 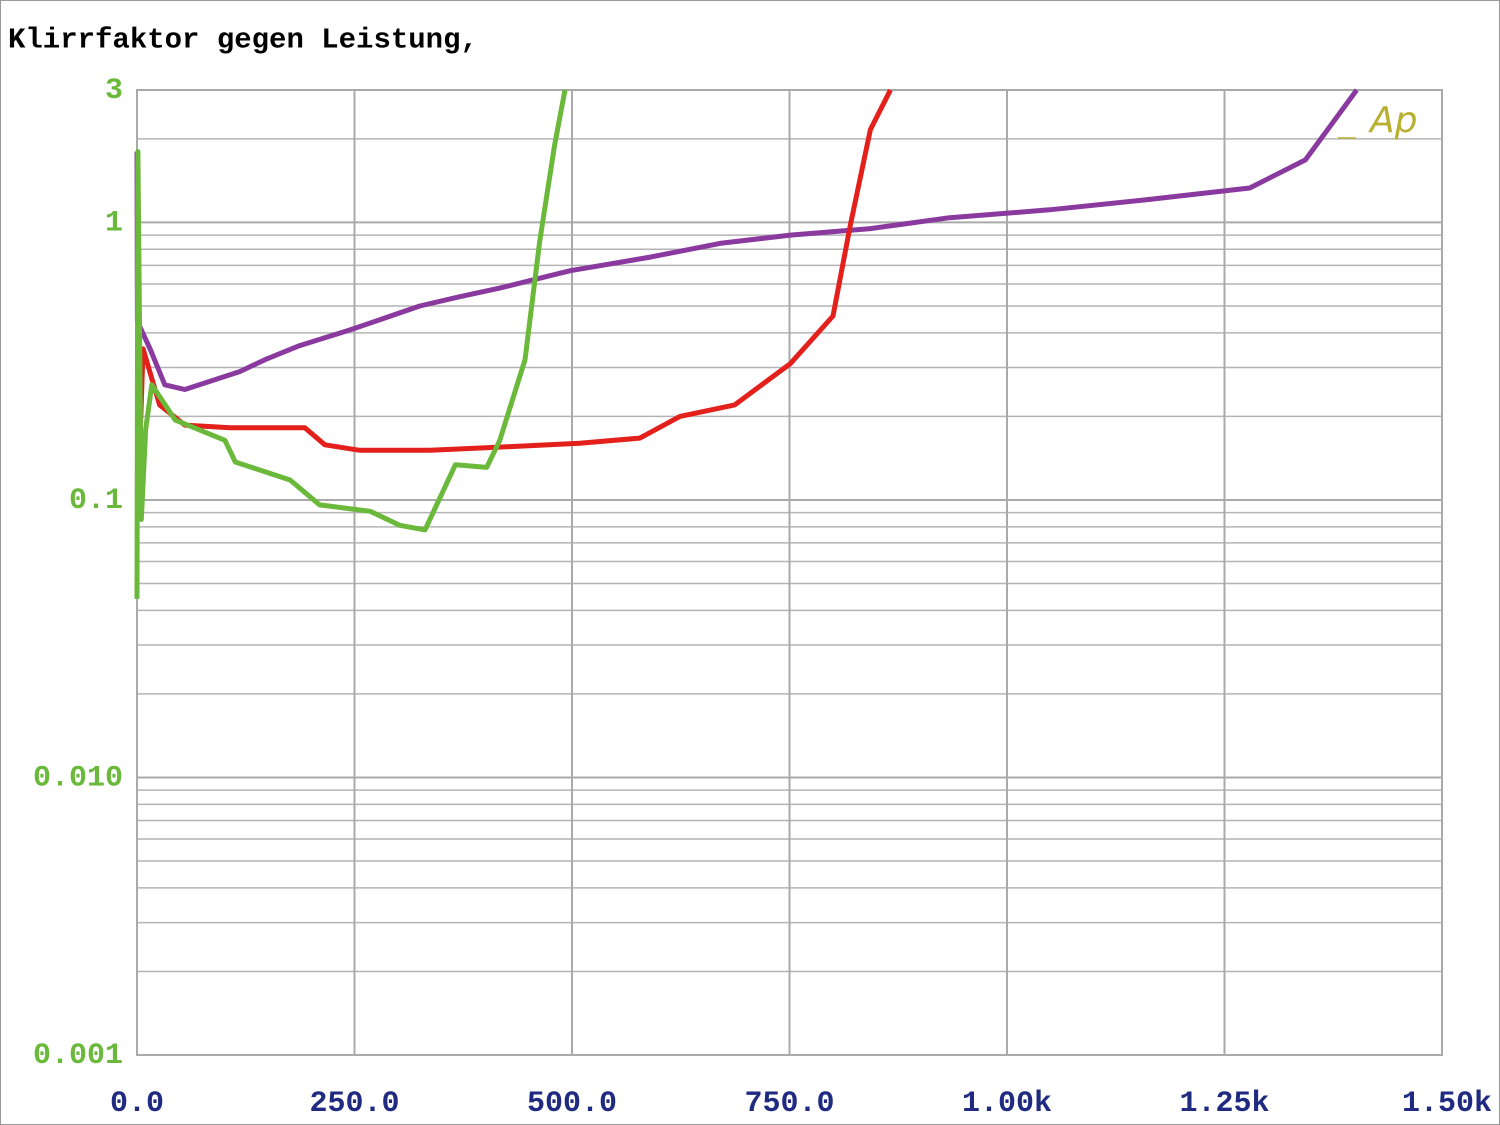 I want to click on series-line, so click(x=351, y=344).